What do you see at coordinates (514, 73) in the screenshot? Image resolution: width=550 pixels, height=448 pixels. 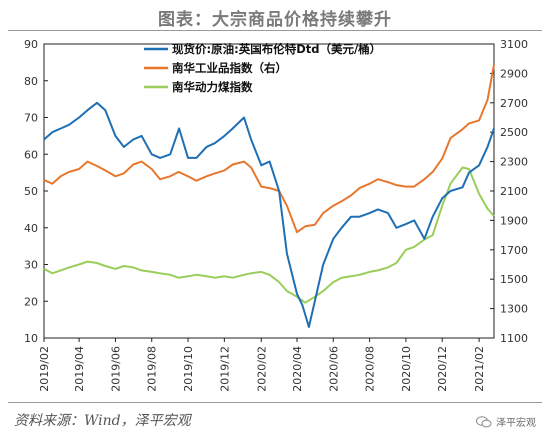 I see `right-tick-label: 2900` at bounding box center [514, 73].